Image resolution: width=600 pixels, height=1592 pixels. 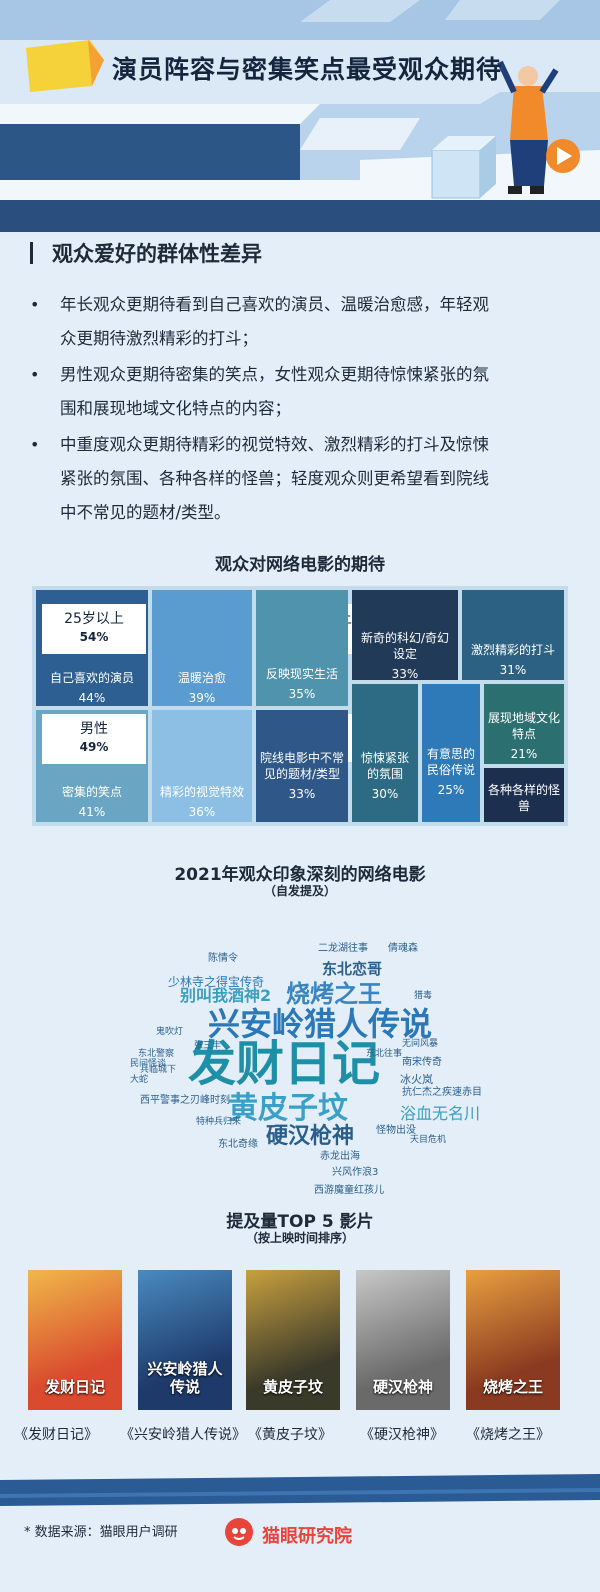 I want to click on wordcloud-word: 南宋传奇, so click(x=422, y=1062).